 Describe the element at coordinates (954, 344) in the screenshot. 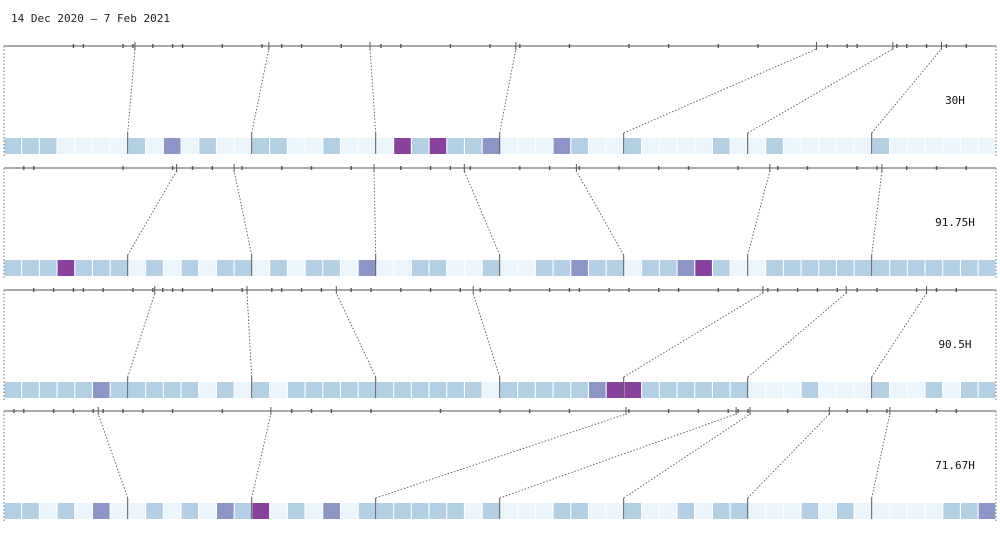

I see `row-total-label: 90.5H` at that location.